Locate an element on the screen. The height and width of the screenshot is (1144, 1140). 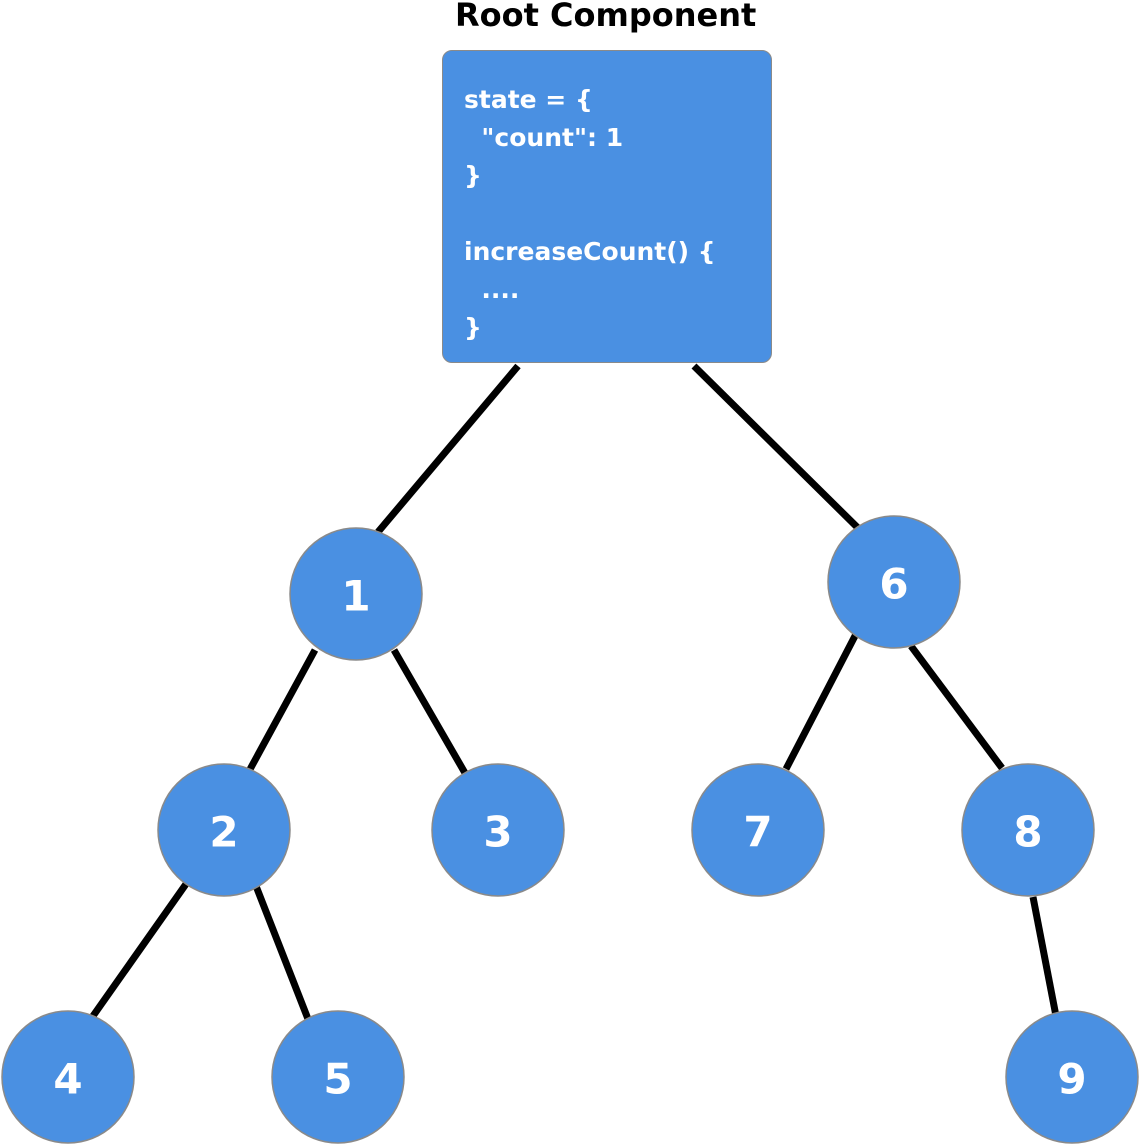
node-label: 1 is located at coordinates (355, 596).